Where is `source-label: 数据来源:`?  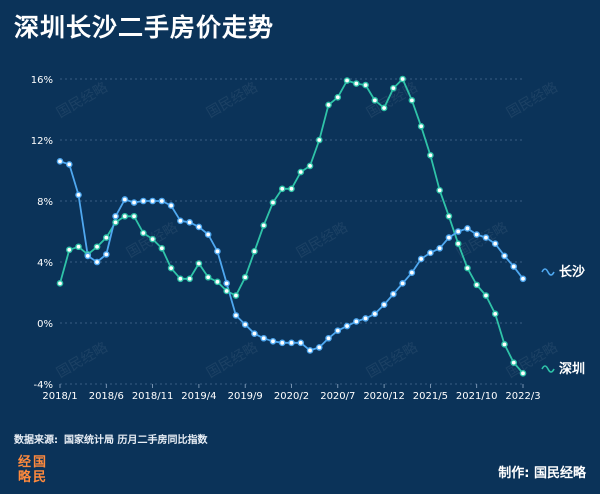
source-label: 数据来源: is located at coordinates (36, 440).